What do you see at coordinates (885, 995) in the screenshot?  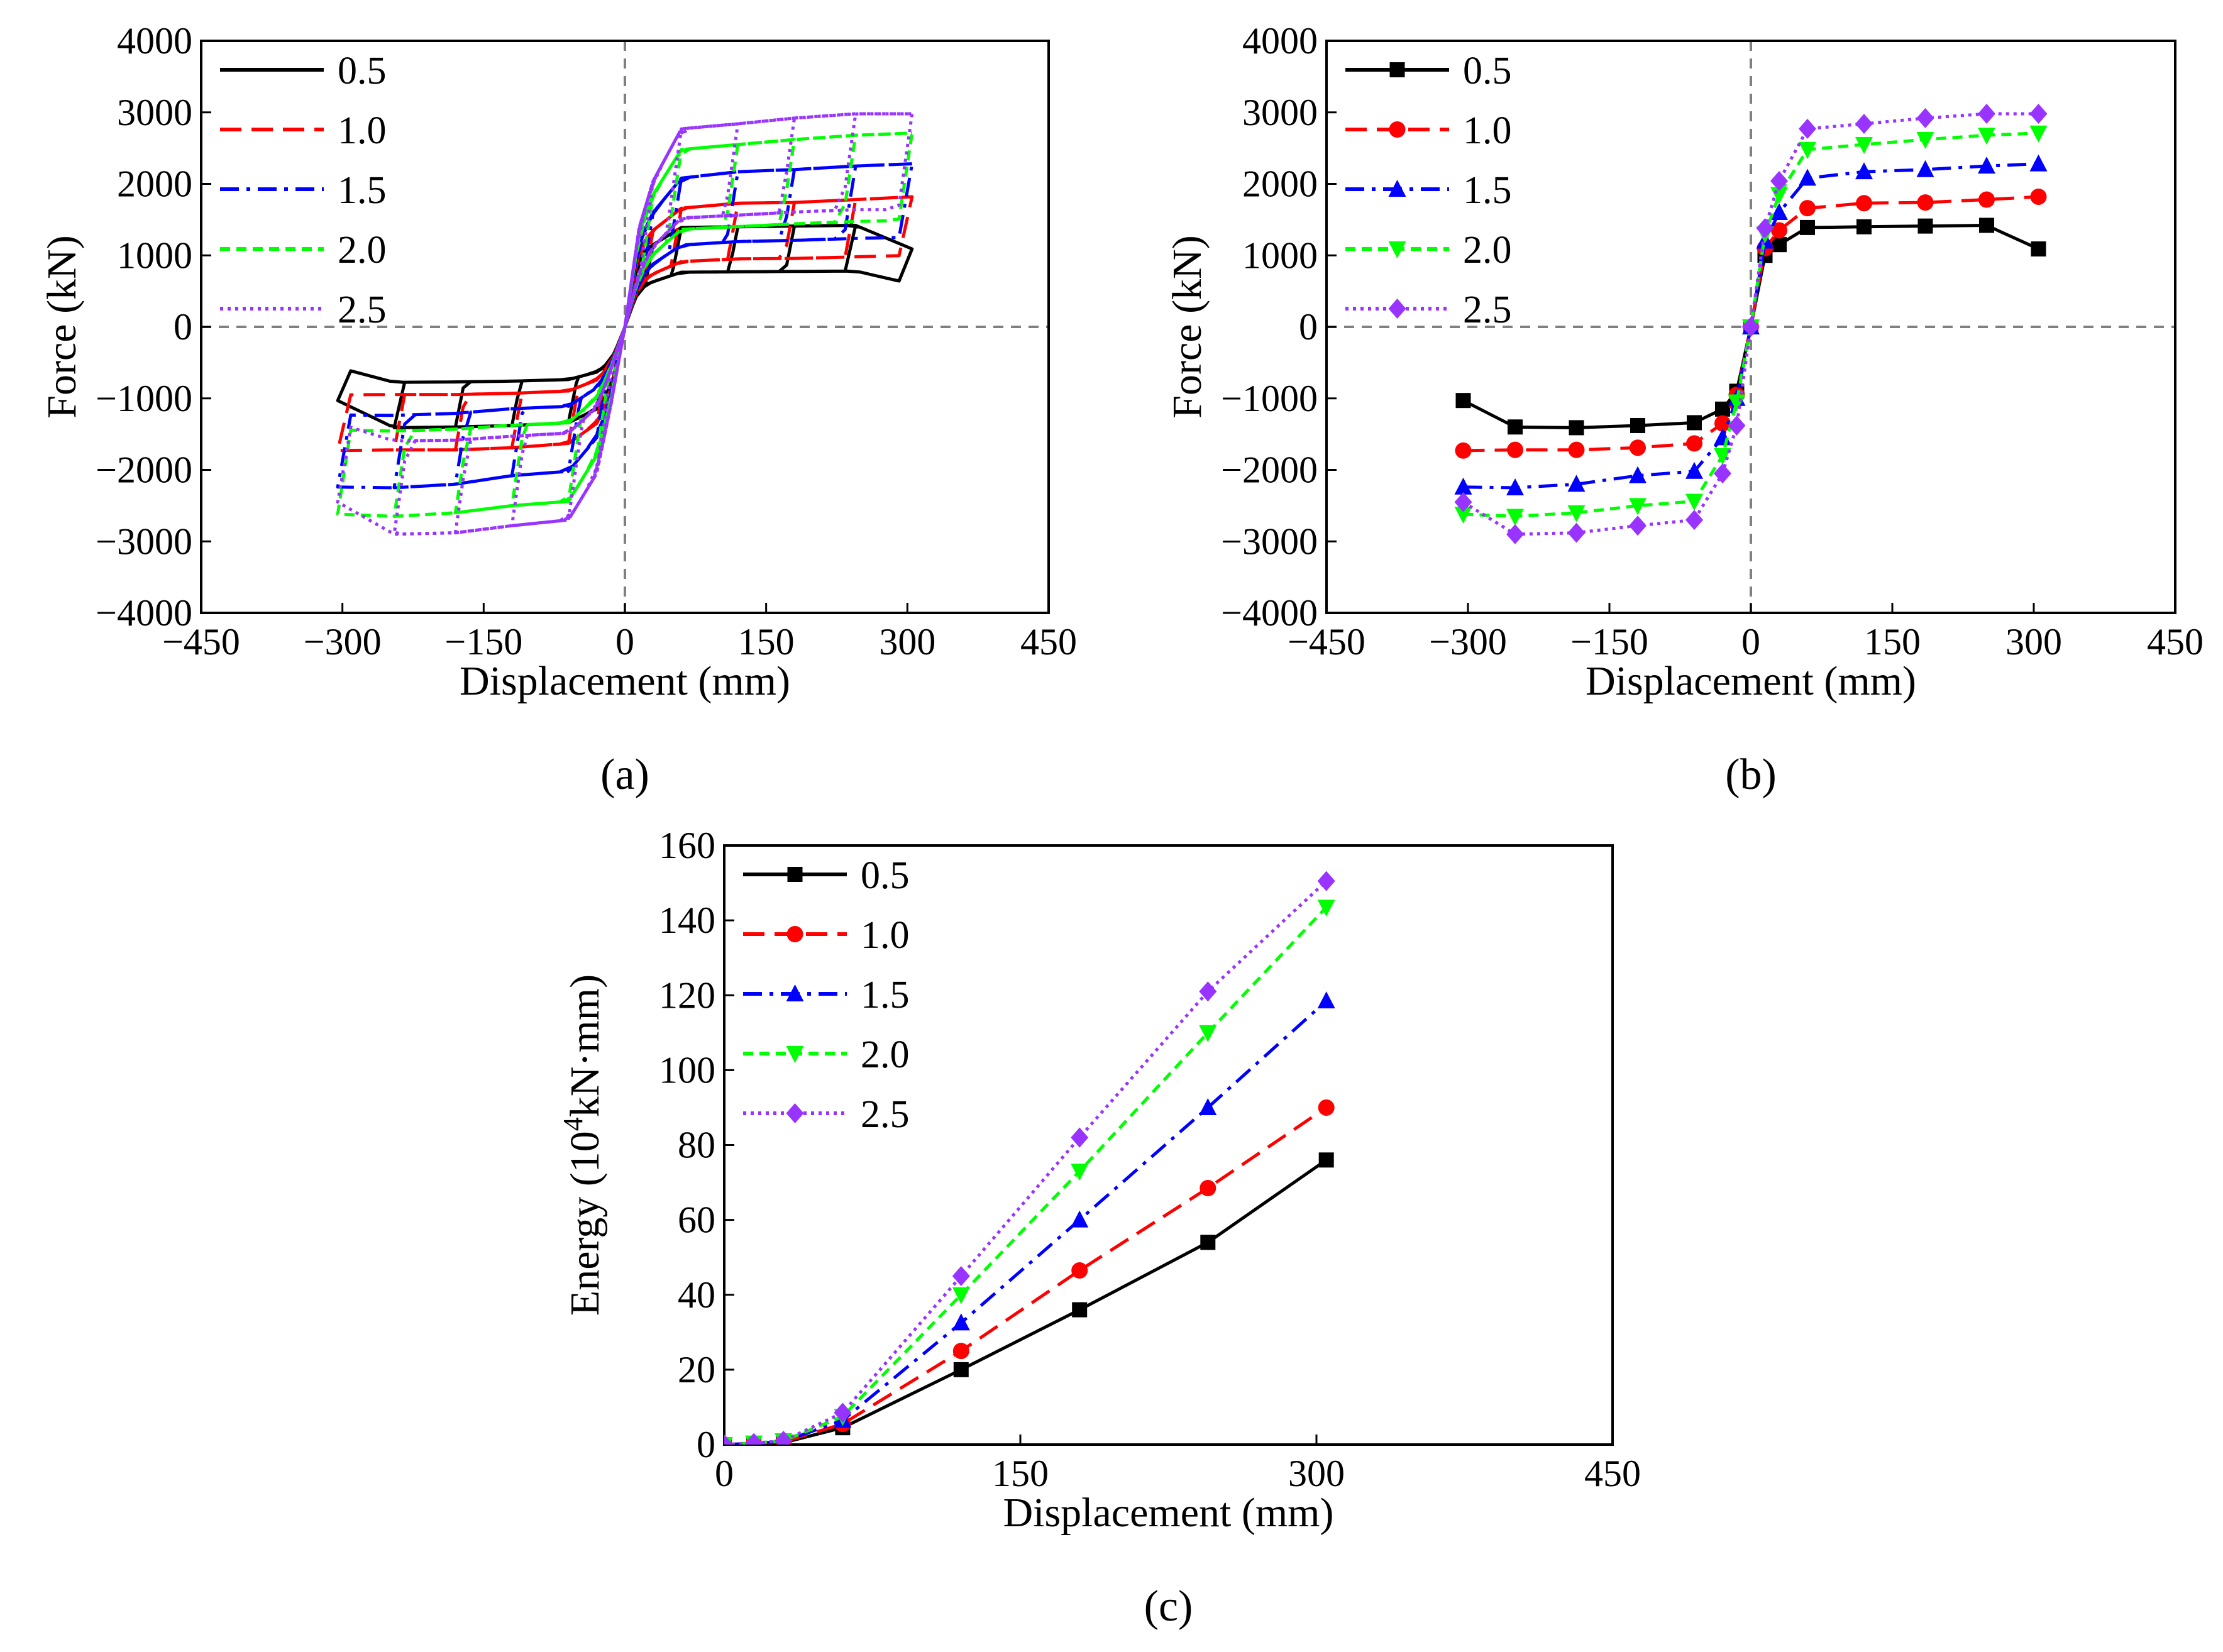 I see `chart-c-legend-label: 1.5` at bounding box center [885, 995].